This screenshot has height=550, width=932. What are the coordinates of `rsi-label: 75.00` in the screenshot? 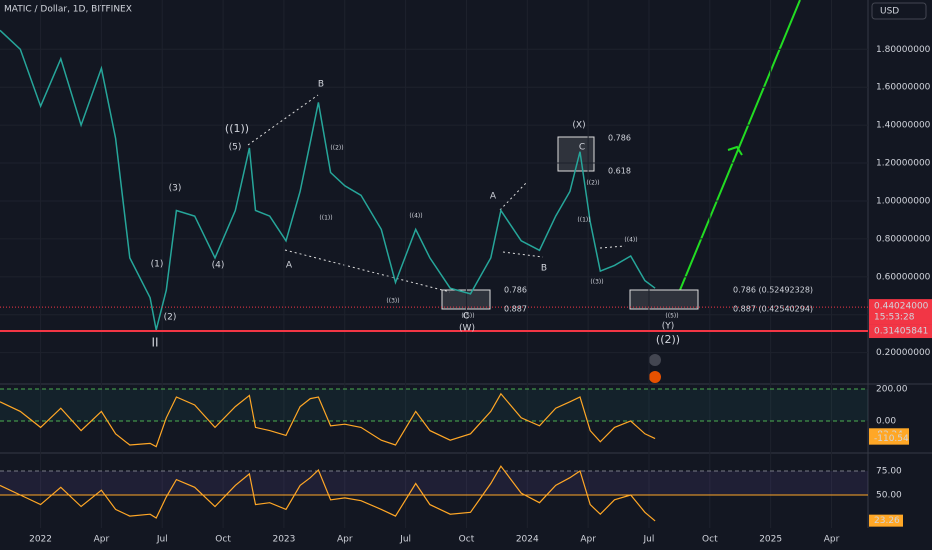 It's located at (889, 471).